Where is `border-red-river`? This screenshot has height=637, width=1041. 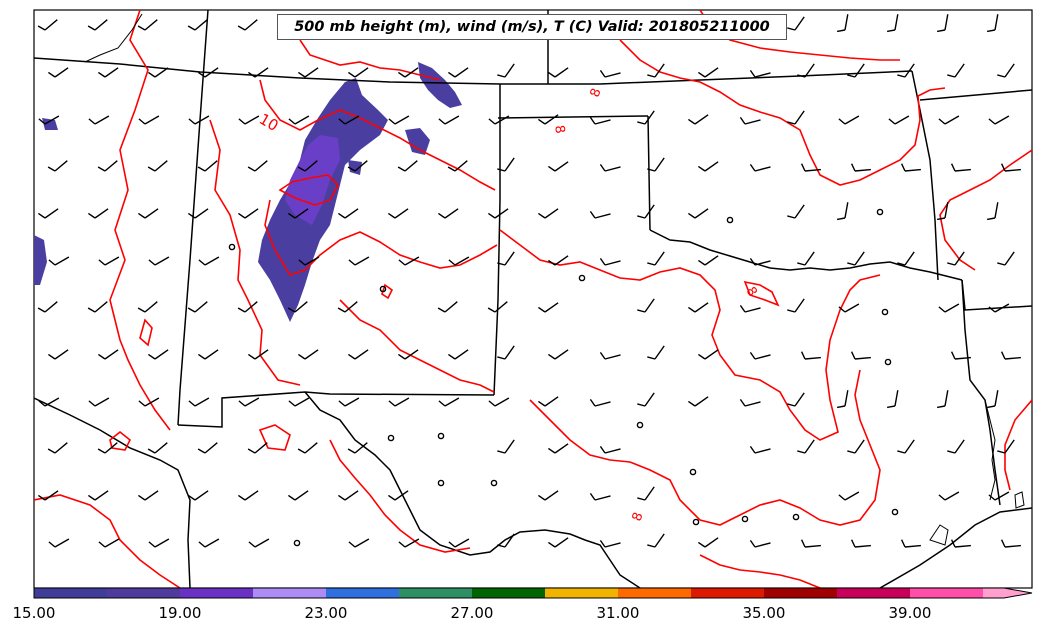
border-red-river is located at coordinates (806, 255).